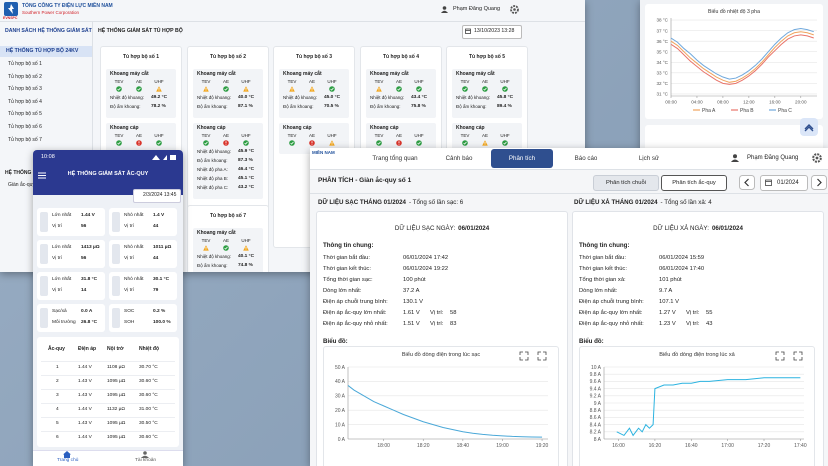 The width and height of the screenshot is (828, 466). Describe the element at coordinates (747, 182) in the screenshot. I see `prev-button` at that location.